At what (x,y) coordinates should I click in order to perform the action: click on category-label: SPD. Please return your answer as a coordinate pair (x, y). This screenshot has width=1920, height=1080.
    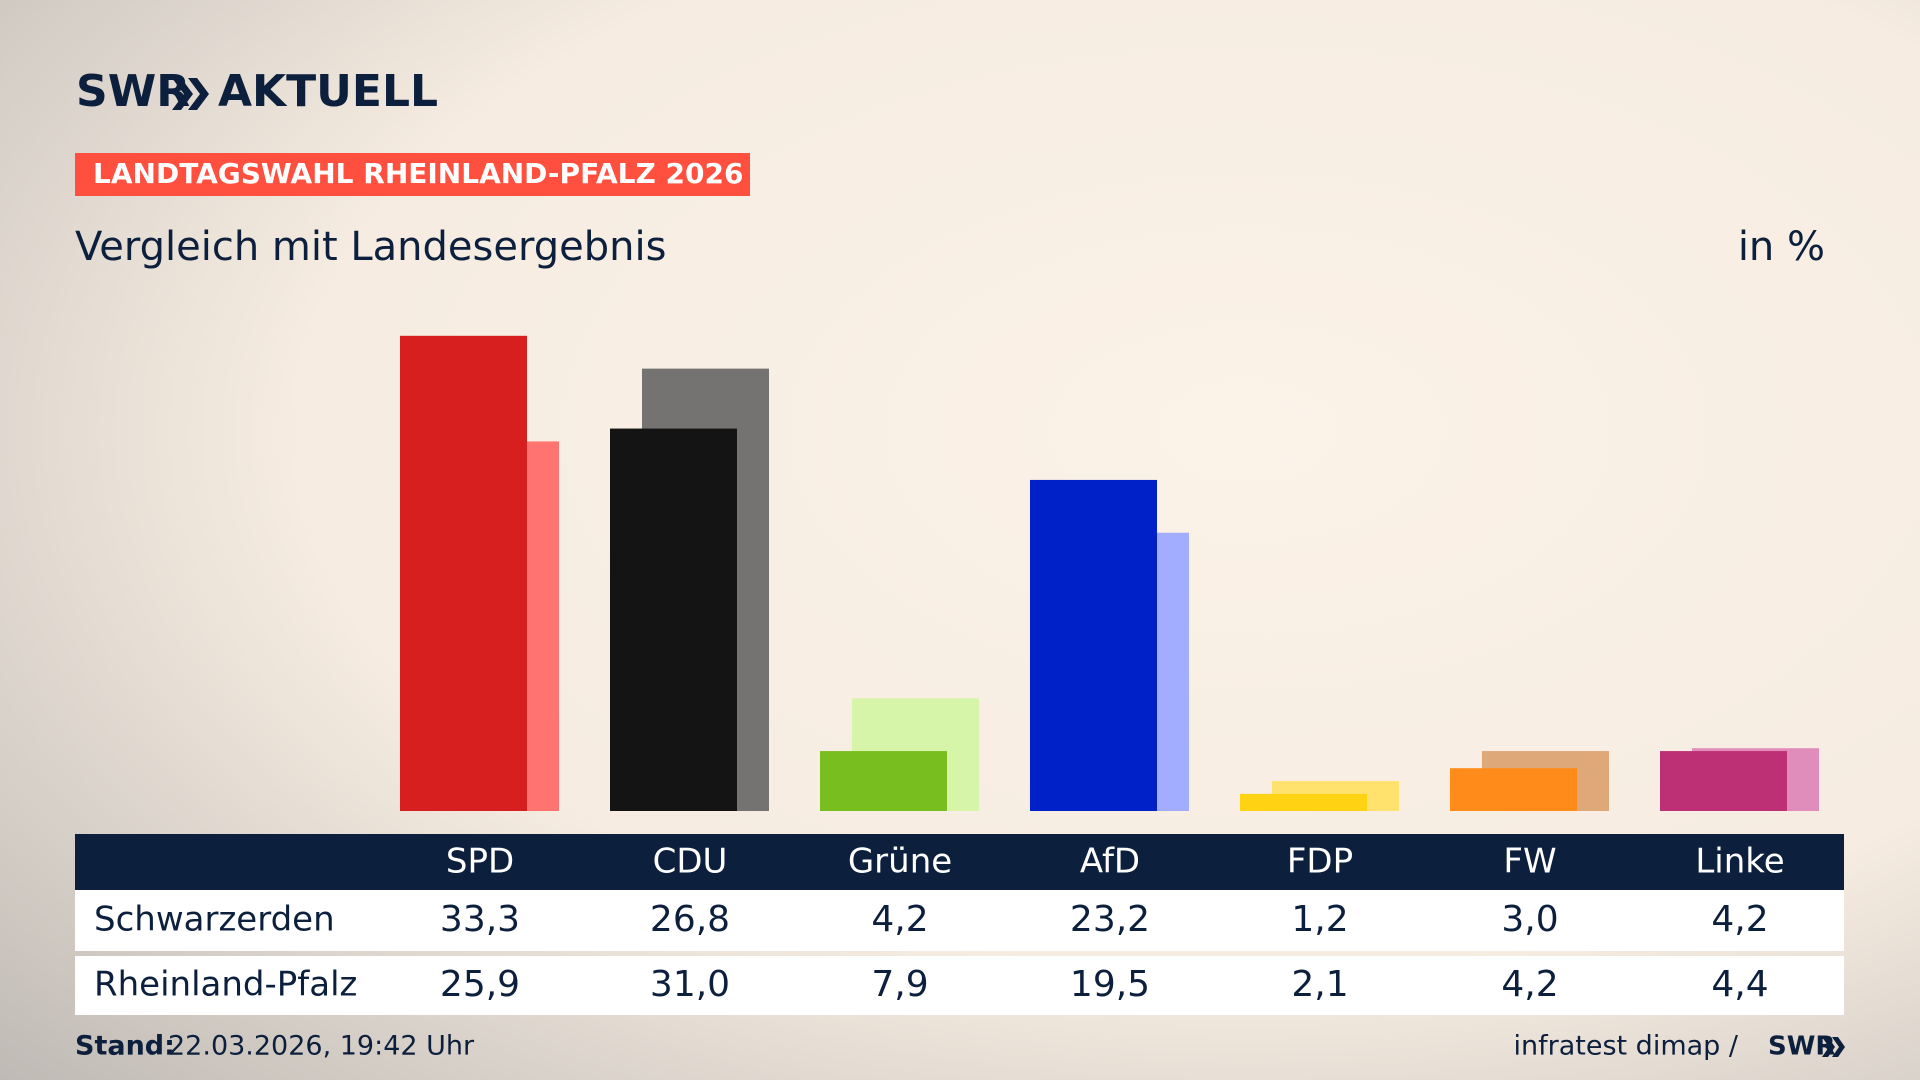
    Looking at the image, I should click on (480, 862).